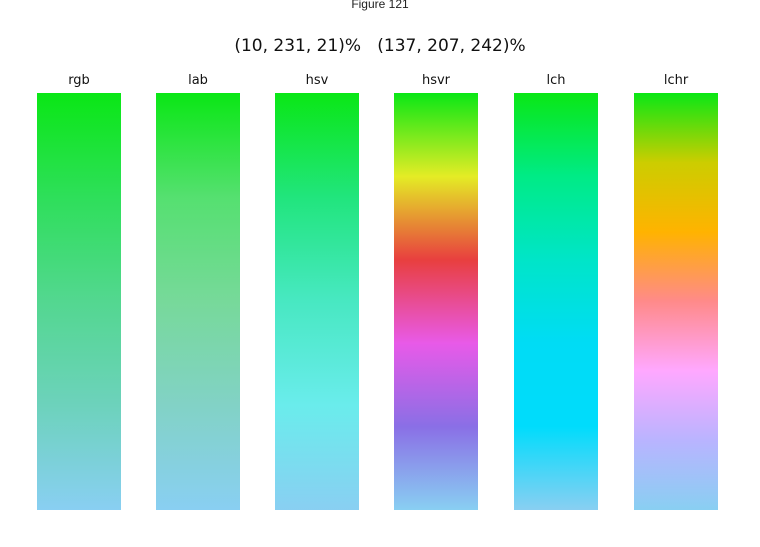 Image resolution: width=760 pixels, height=547 pixels. I want to click on panel-label-hsvr: hsvr, so click(436, 80).